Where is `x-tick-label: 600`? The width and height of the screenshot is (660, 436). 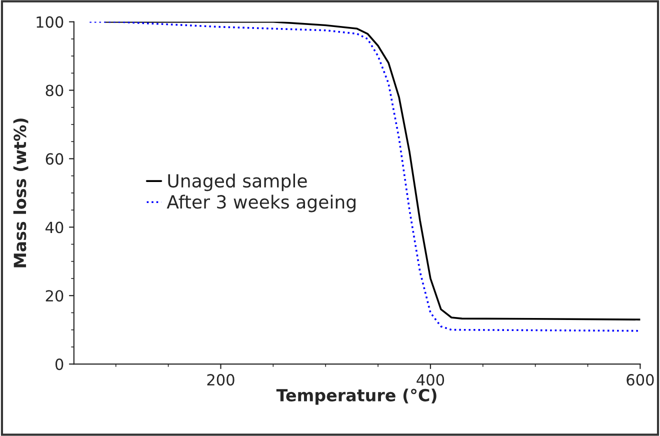 x-tick-label: 600 is located at coordinates (640, 380).